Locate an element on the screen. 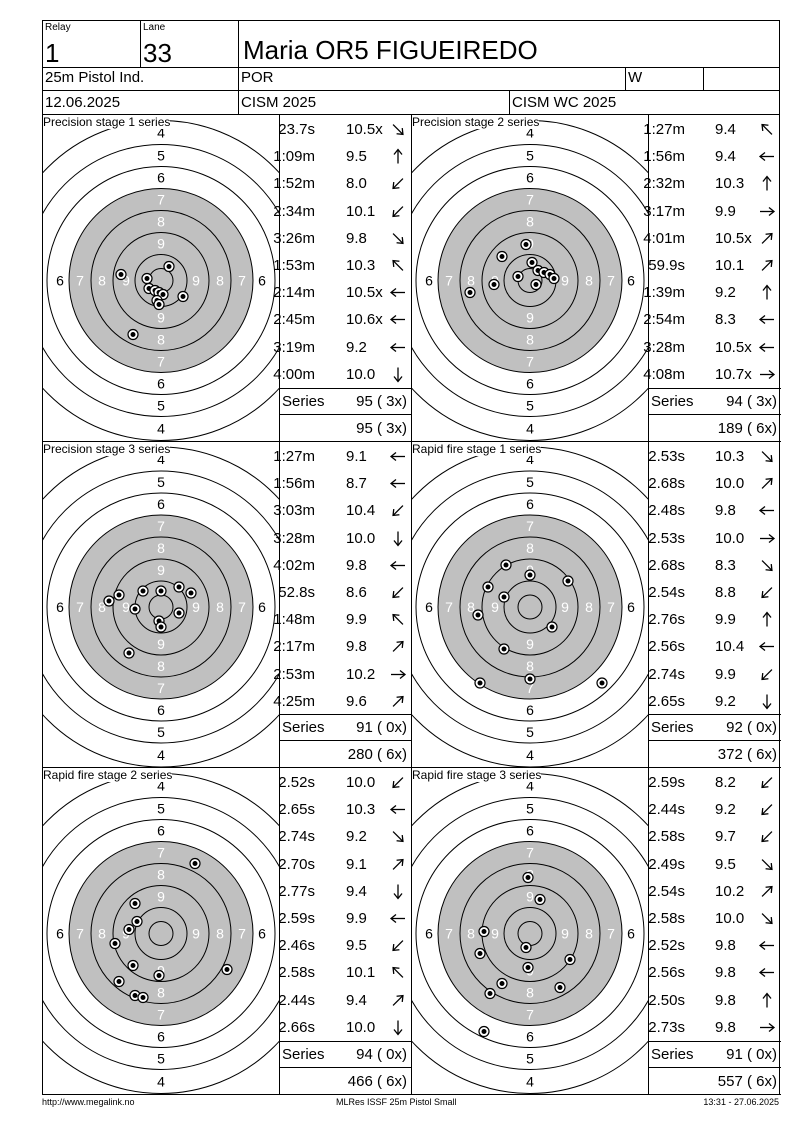 The image size is (800, 1130). shot-score: 9.5 is located at coordinates (725, 864).